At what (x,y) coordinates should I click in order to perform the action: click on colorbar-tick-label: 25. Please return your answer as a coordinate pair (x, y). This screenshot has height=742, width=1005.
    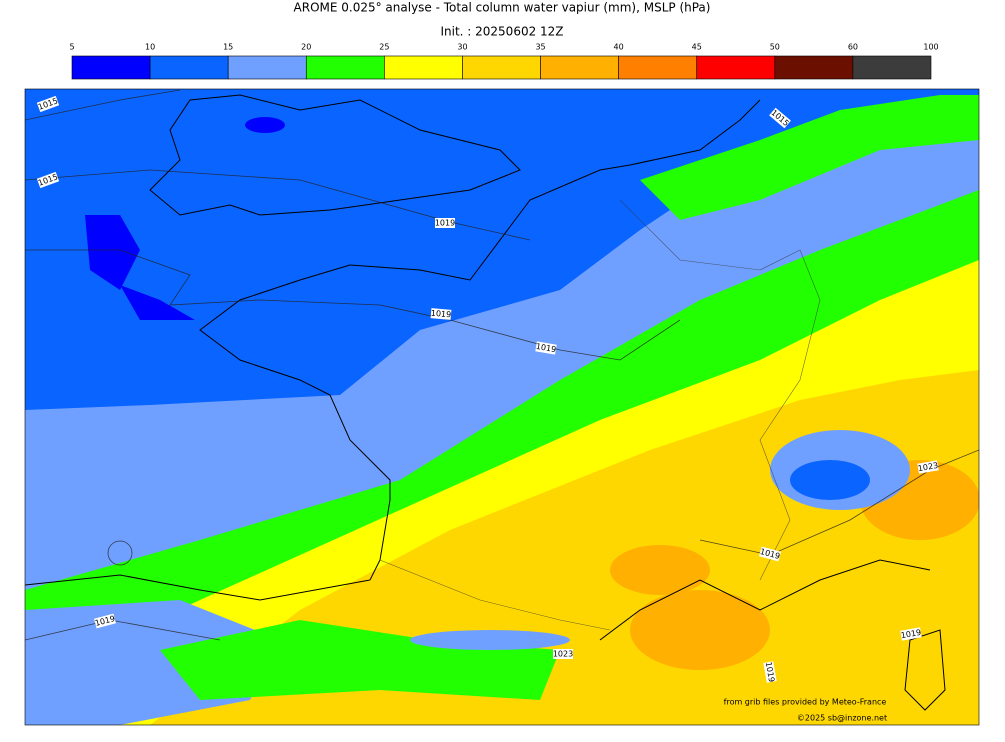
    Looking at the image, I should click on (384, 47).